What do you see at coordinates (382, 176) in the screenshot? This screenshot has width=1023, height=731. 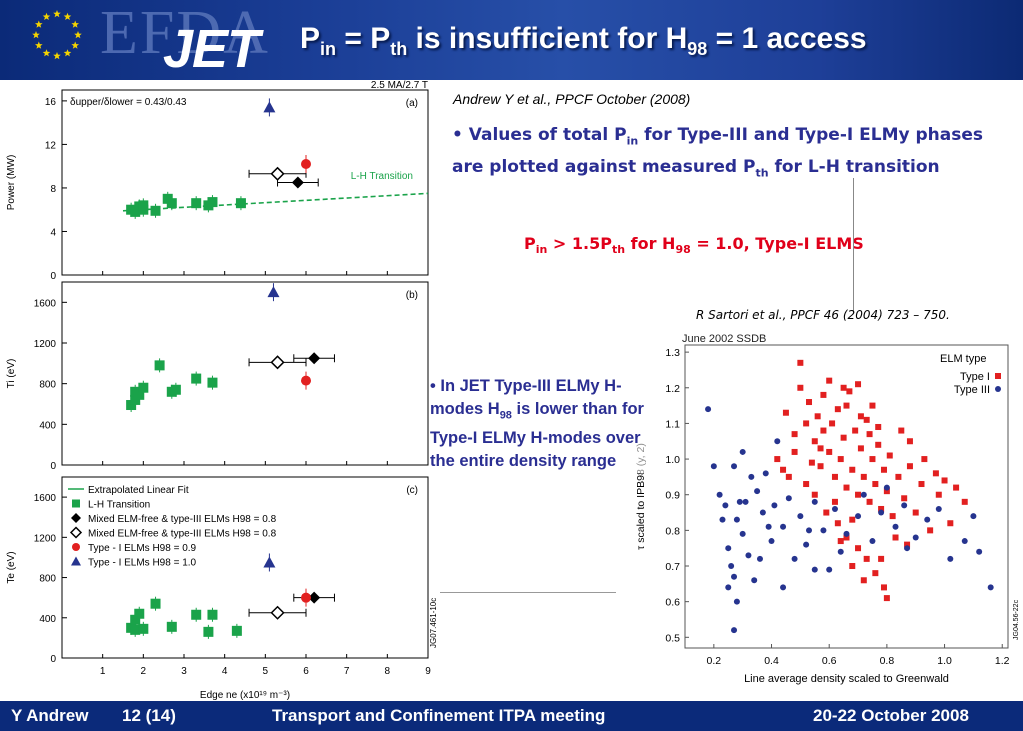 I see `fit-line-label: L-H Transition` at bounding box center [382, 176].